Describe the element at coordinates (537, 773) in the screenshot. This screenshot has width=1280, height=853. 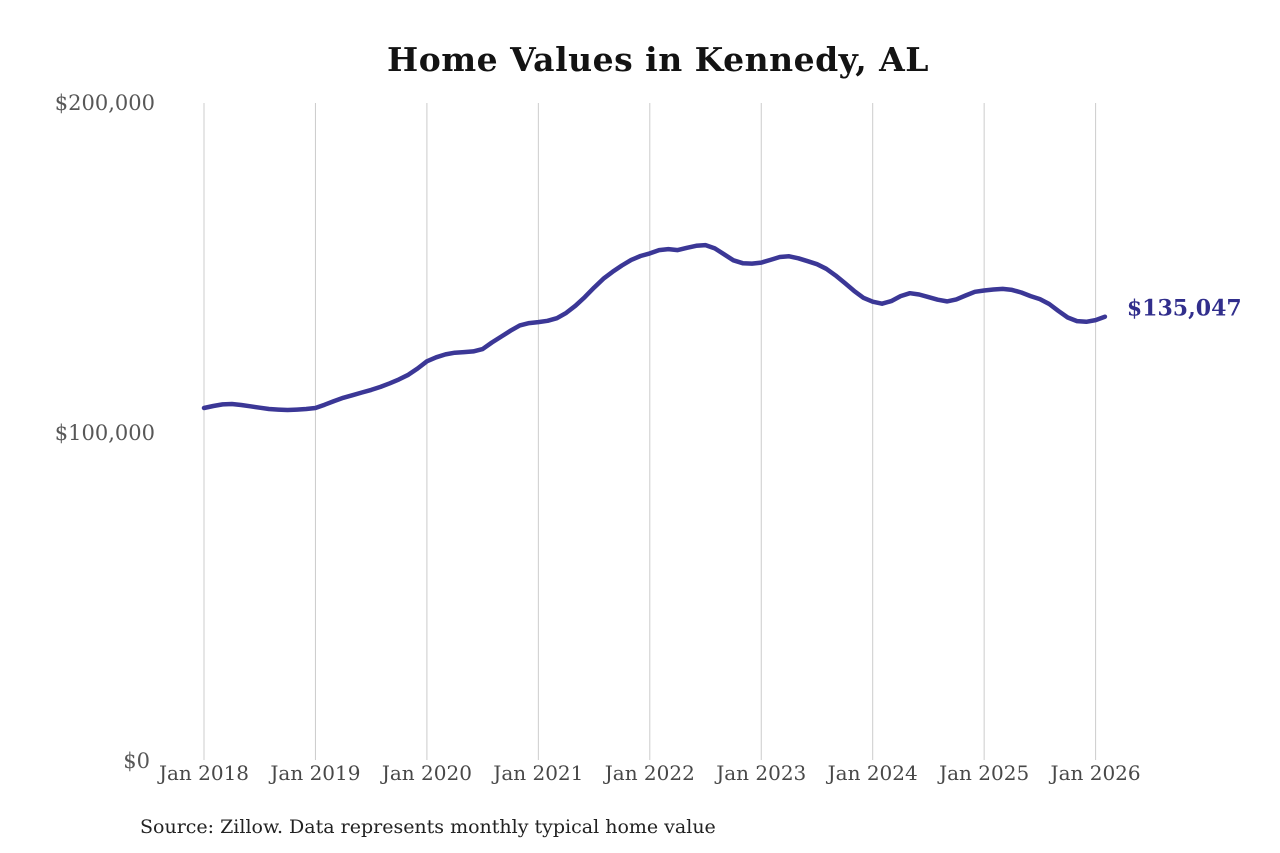
I see `x-axis-label: Jan 2021` at that location.